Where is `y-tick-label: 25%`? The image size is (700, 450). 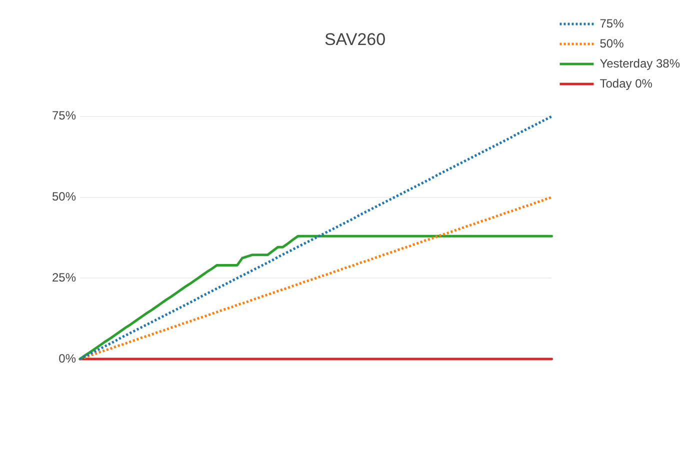
y-tick-label: 25% is located at coordinates (64, 277).